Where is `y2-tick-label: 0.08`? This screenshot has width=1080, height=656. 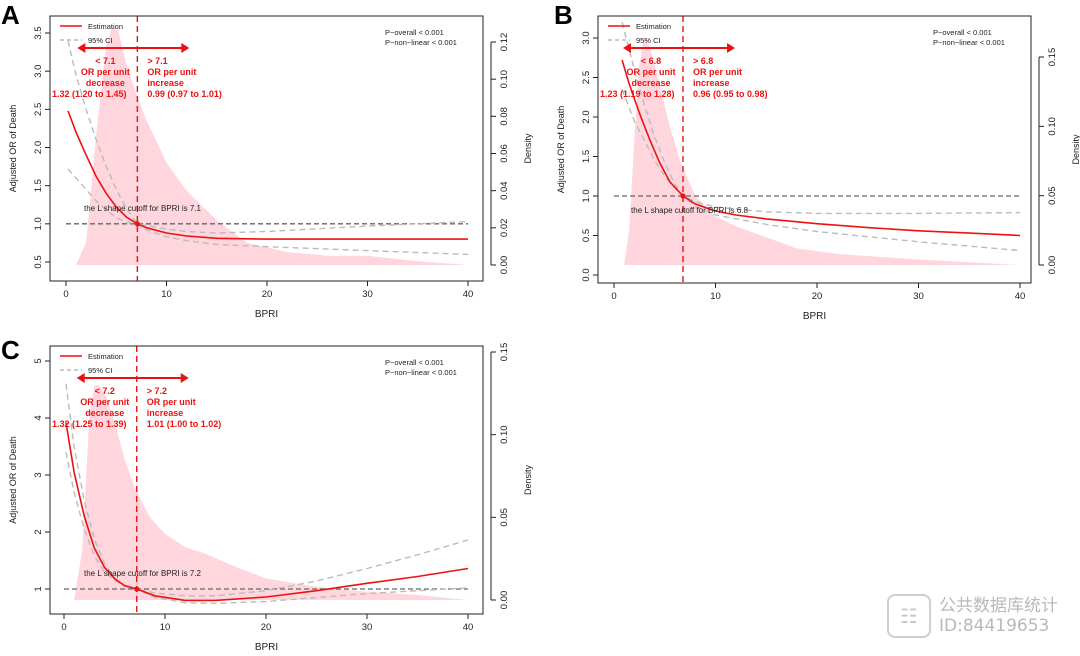 y2-tick-label: 0.08 is located at coordinates (504, 116).